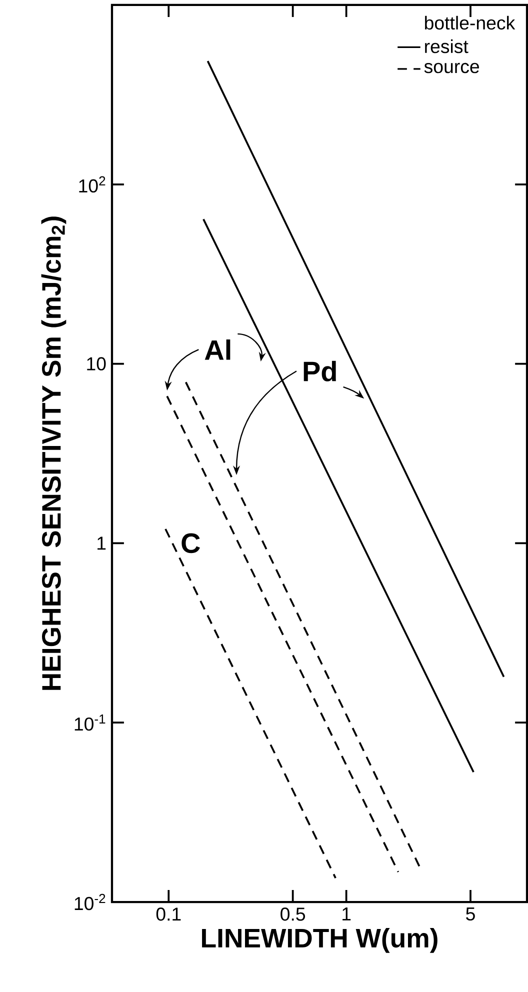 This screenshot has width=528, height=992. What do you see at coordinates (217, 349) in the screenshot?
I see `annotation: Al` at bounding box center [217, 349].